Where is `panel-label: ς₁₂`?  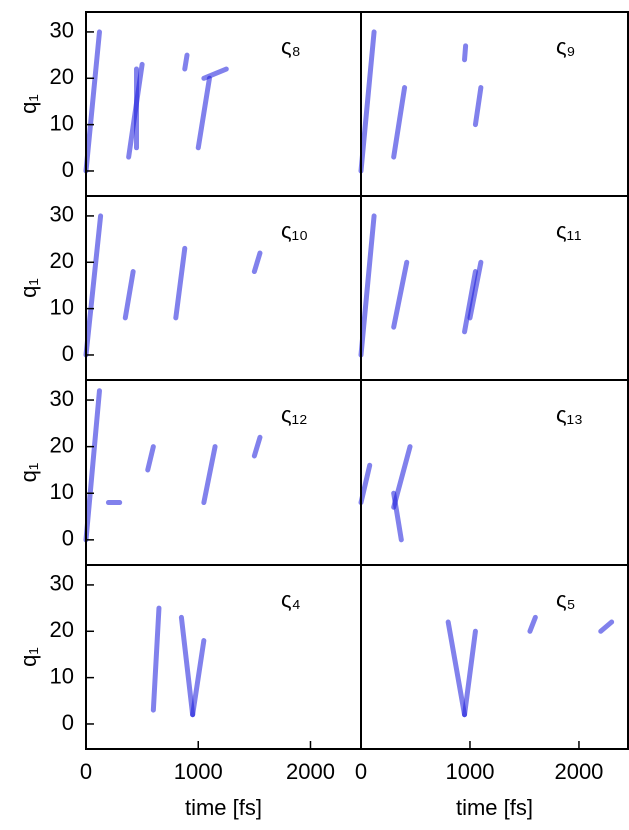
panel-label: ς₁₂ is located at coordinates (294, 414).